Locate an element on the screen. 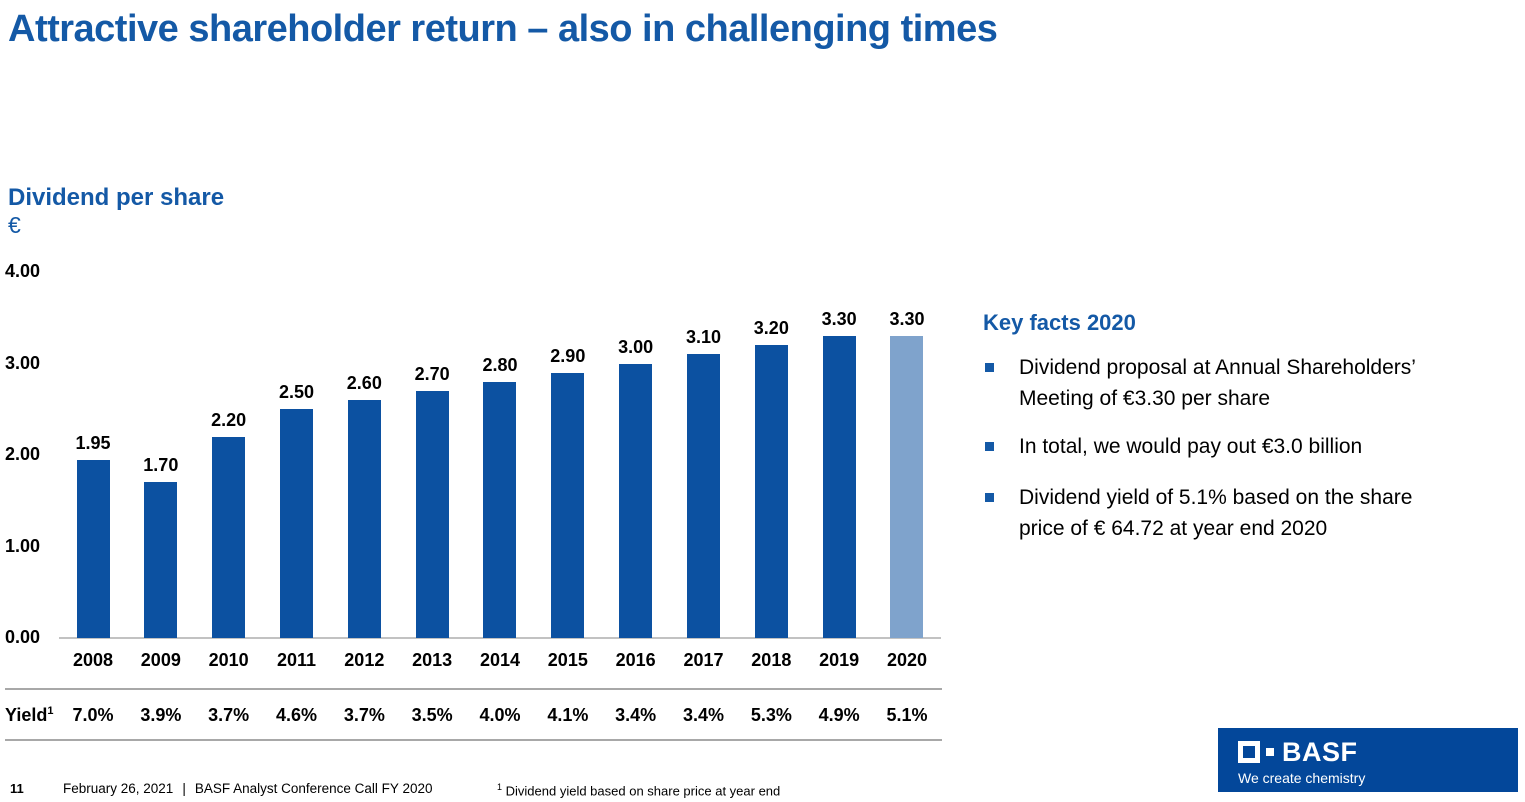 The width and height of the screenshot is (1525, 802). bar-value-label: 3.00 is located at coordinates (636, 346).